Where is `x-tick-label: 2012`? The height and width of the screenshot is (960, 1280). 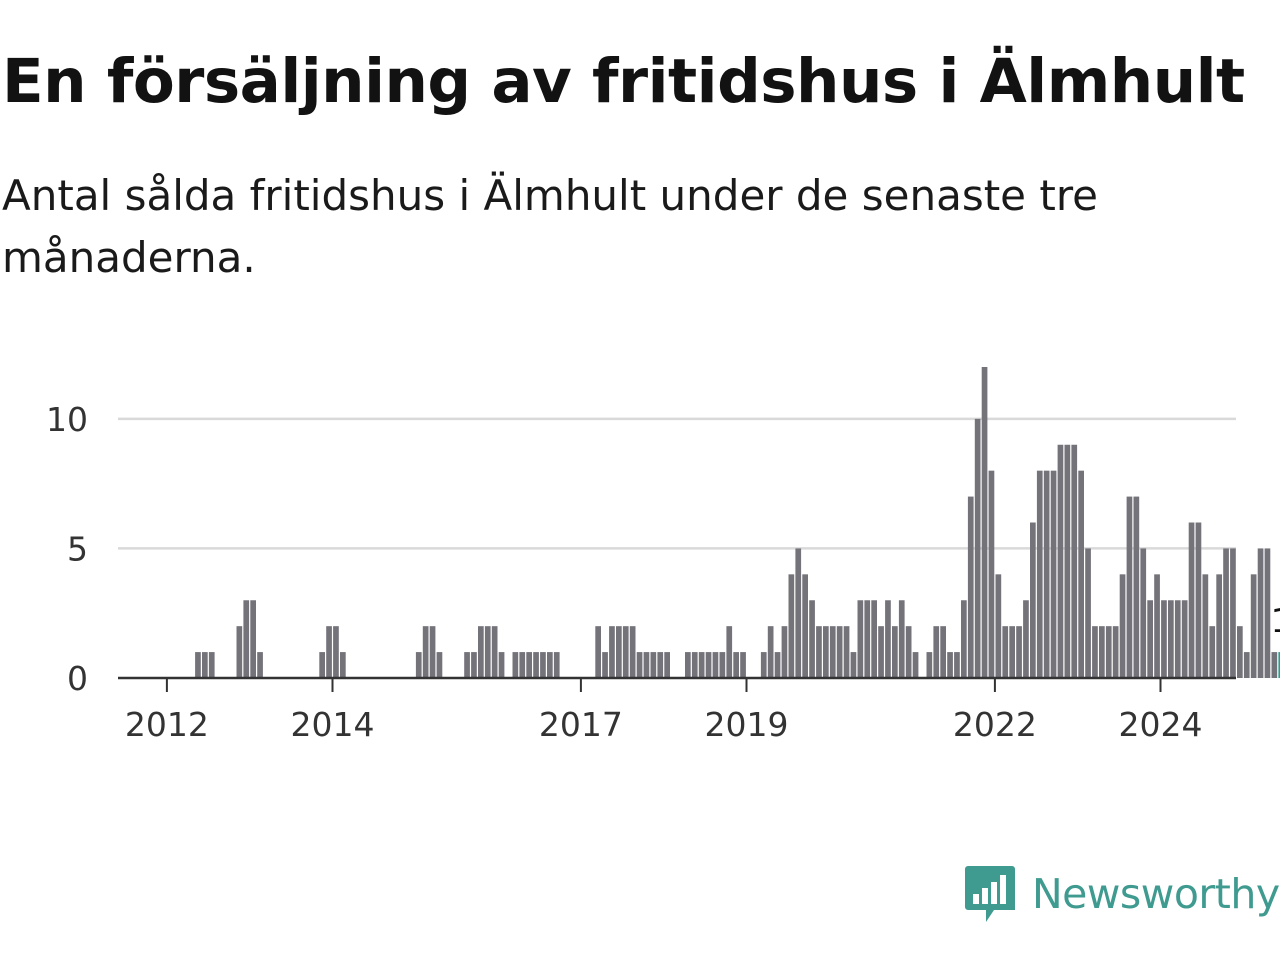 x-tick-label: 2012 is located at coordinates (167, 724).